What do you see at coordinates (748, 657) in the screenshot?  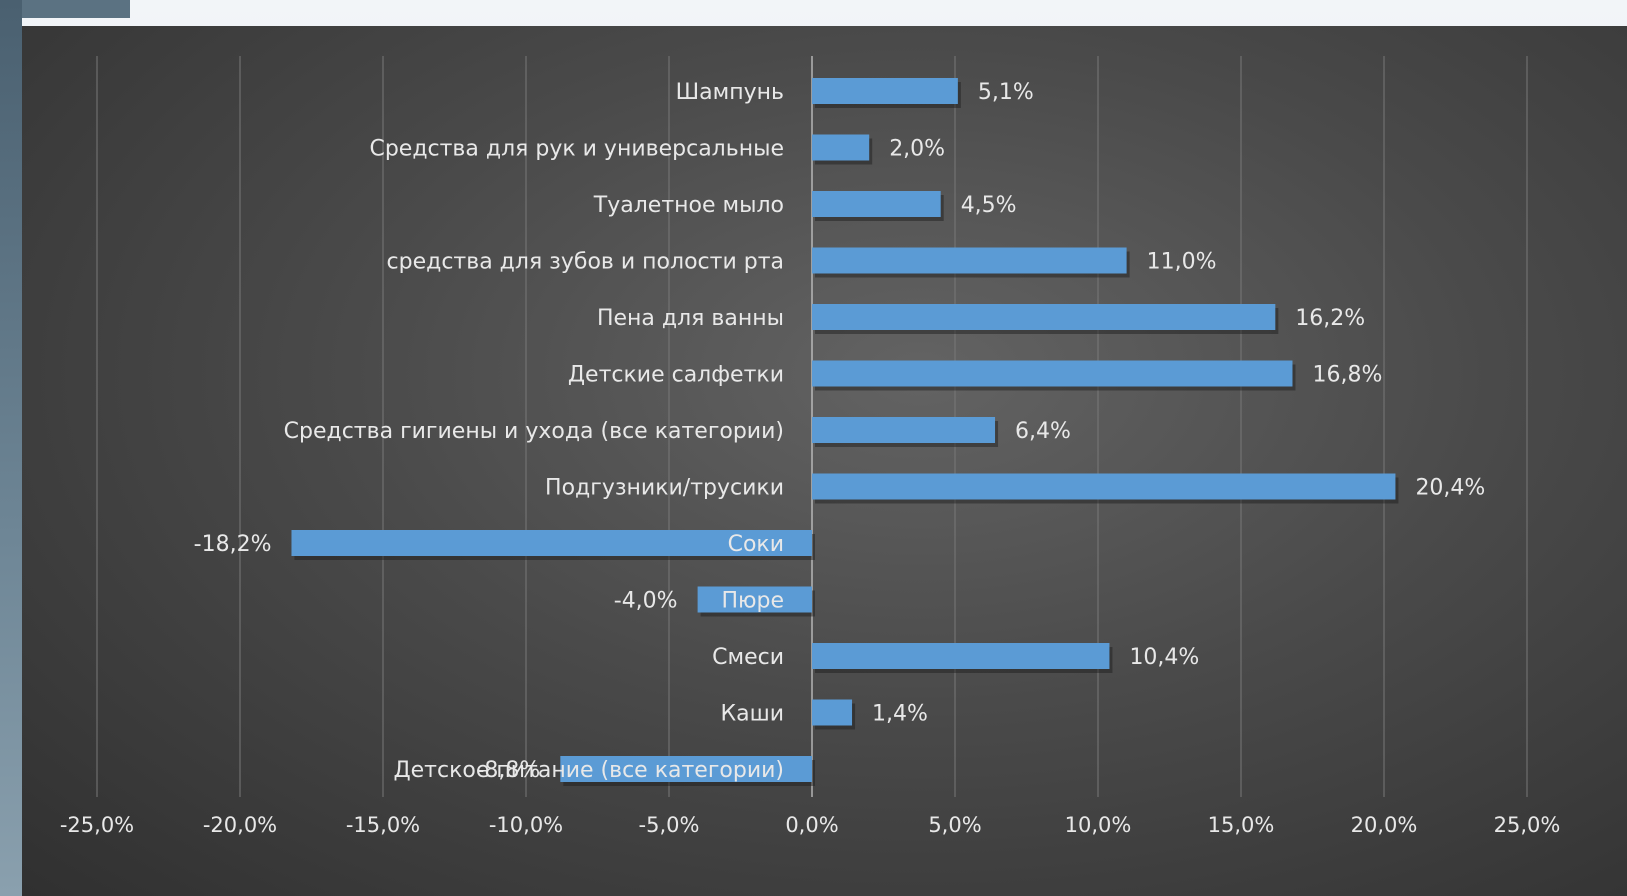 I see `category-label: Смеси` at bounding box center [748, 657].